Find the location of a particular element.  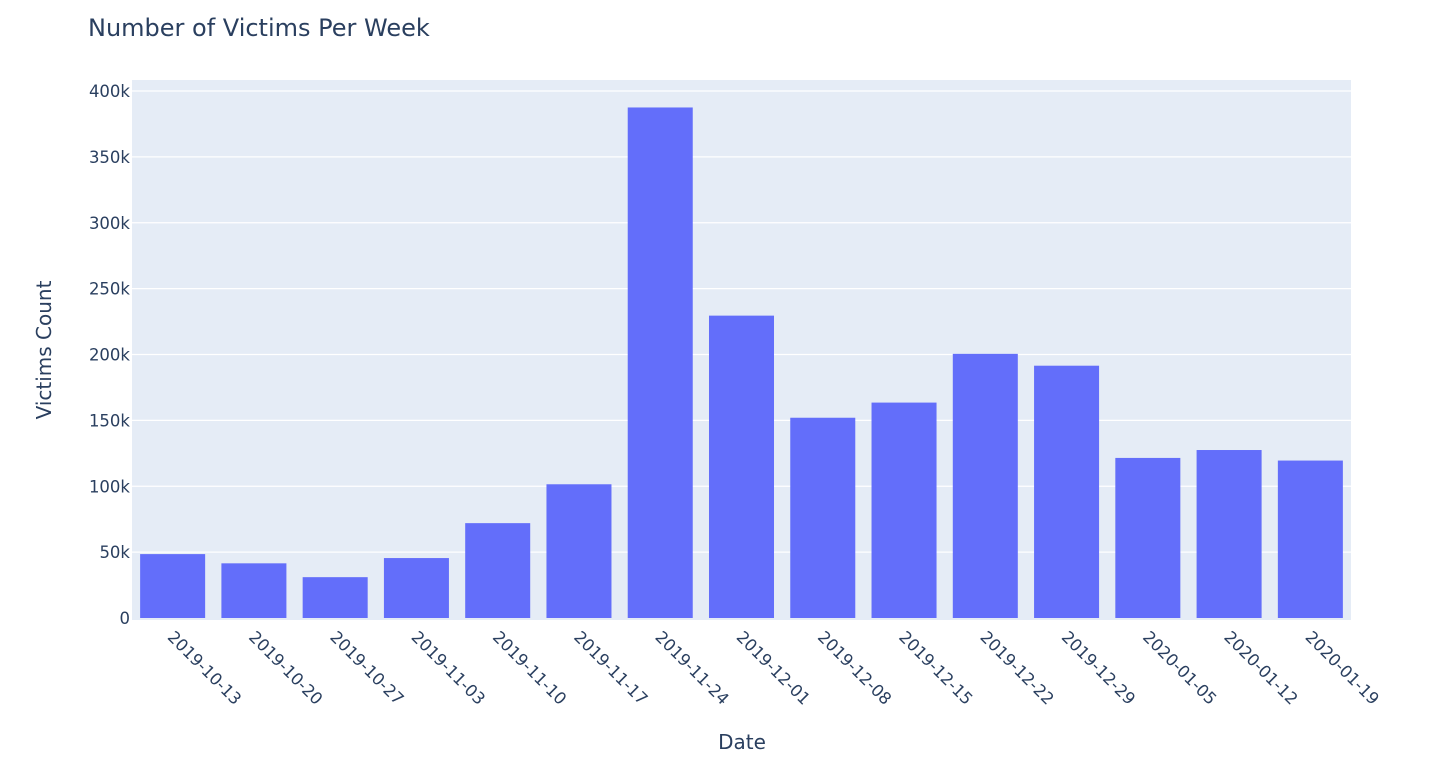

x-tick-label: 2019-11-10 is located at coordinates (529, 667).